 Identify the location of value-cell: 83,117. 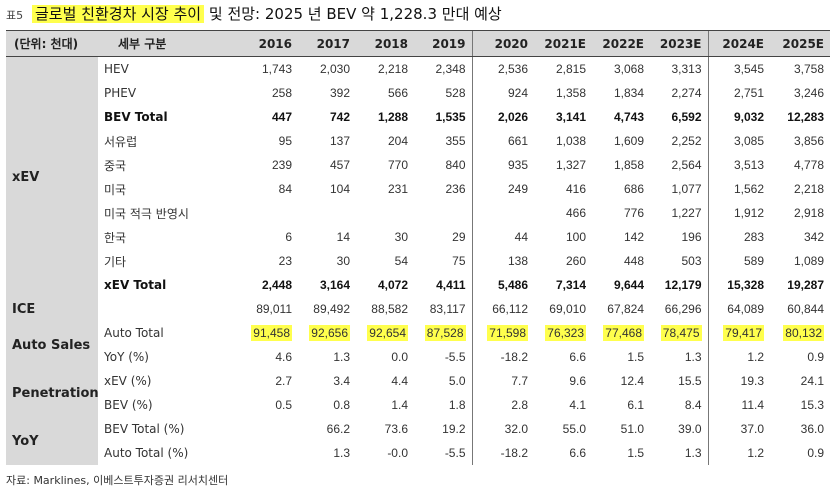
(447, 309).